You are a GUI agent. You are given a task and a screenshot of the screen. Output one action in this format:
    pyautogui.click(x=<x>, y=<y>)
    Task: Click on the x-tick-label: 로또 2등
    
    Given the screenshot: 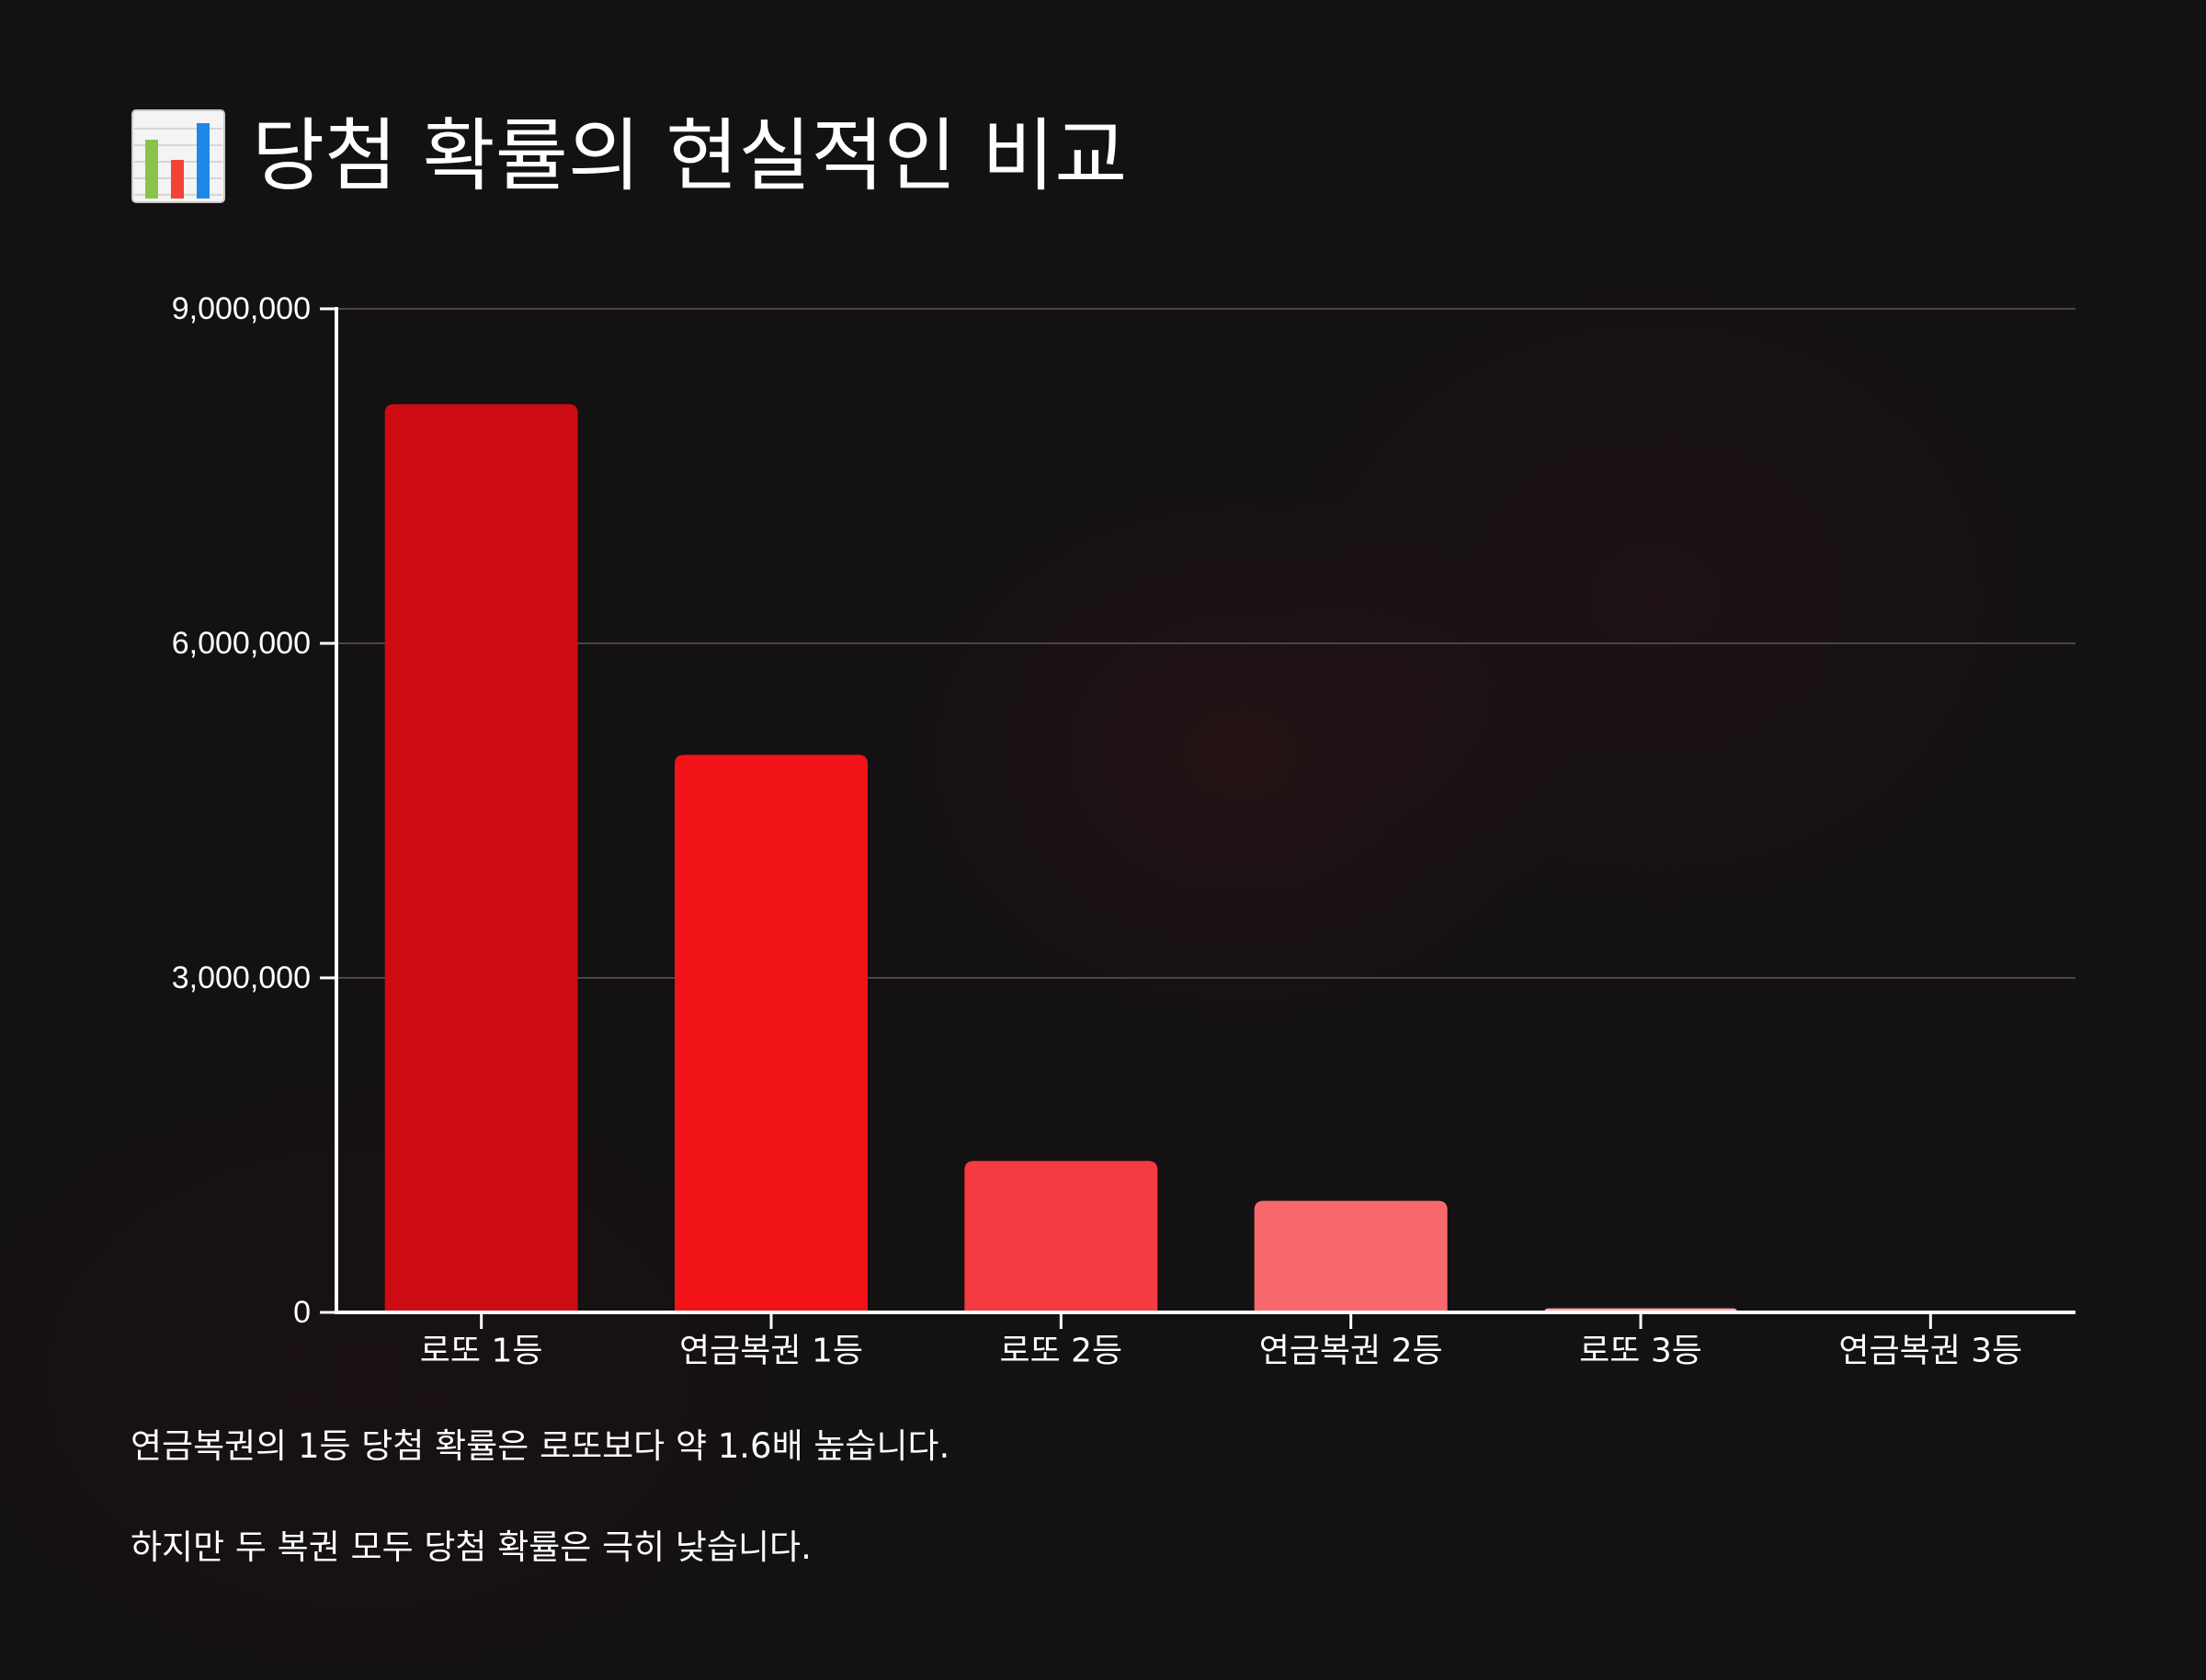 What is the action you would take?
    pyautogui.click(x=1060, y=1351)
    